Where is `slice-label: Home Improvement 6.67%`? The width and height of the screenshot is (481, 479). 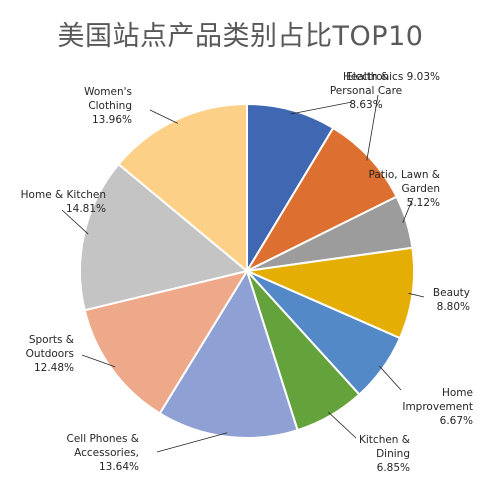 slice-label: Home Improvement 6.67% is located at coordinates (437, 407).